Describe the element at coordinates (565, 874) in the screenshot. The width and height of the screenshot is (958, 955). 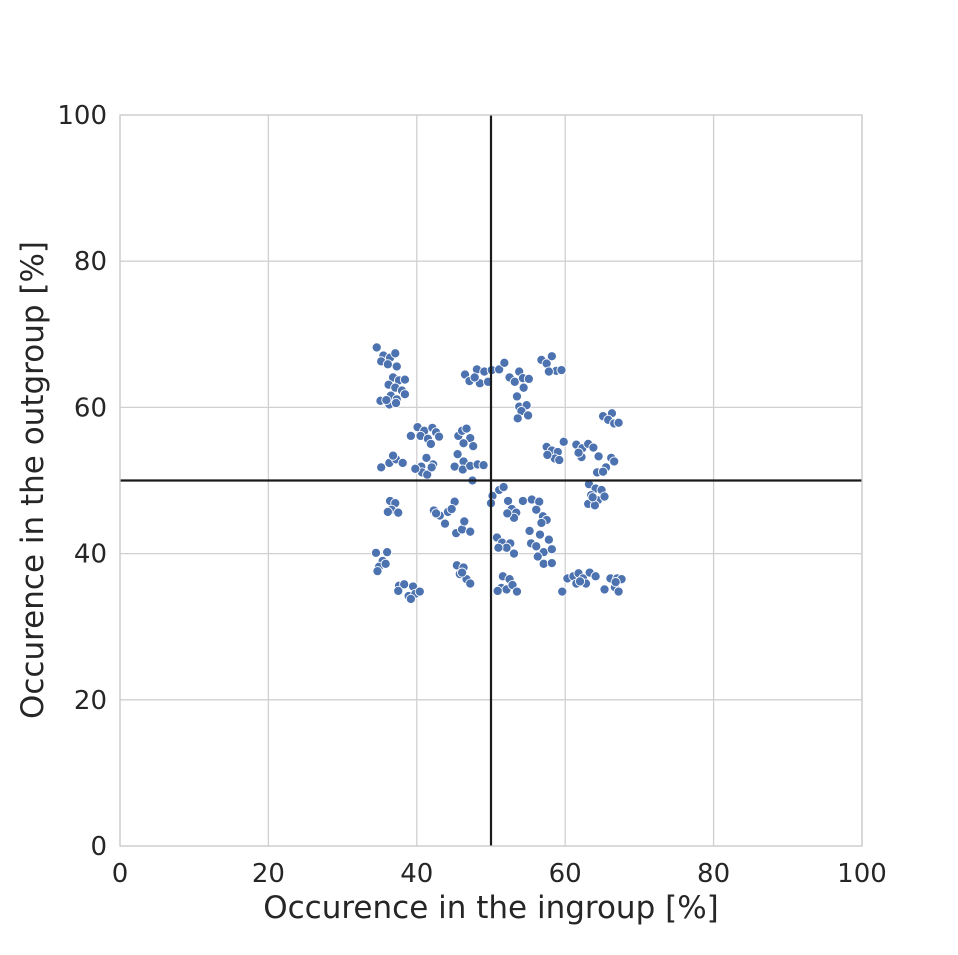
I see `x-tick-label: 60` at that location.